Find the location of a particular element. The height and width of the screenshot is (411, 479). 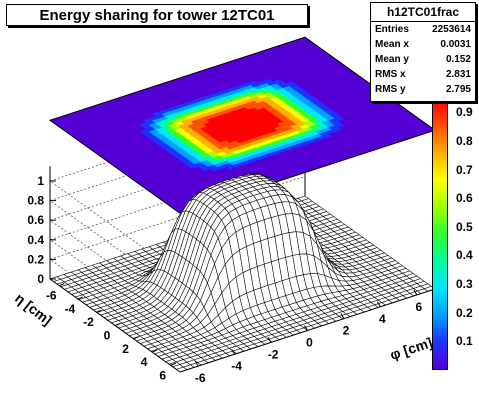

phi-axis-title: φ [cm] is located at coordinates (411, 348).